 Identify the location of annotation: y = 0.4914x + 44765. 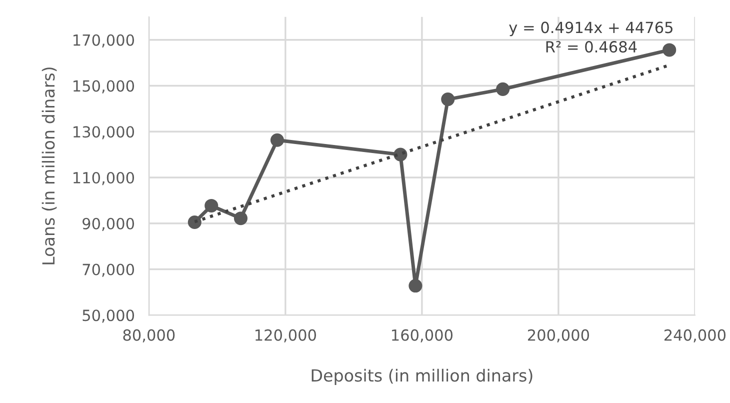
(590, 29).